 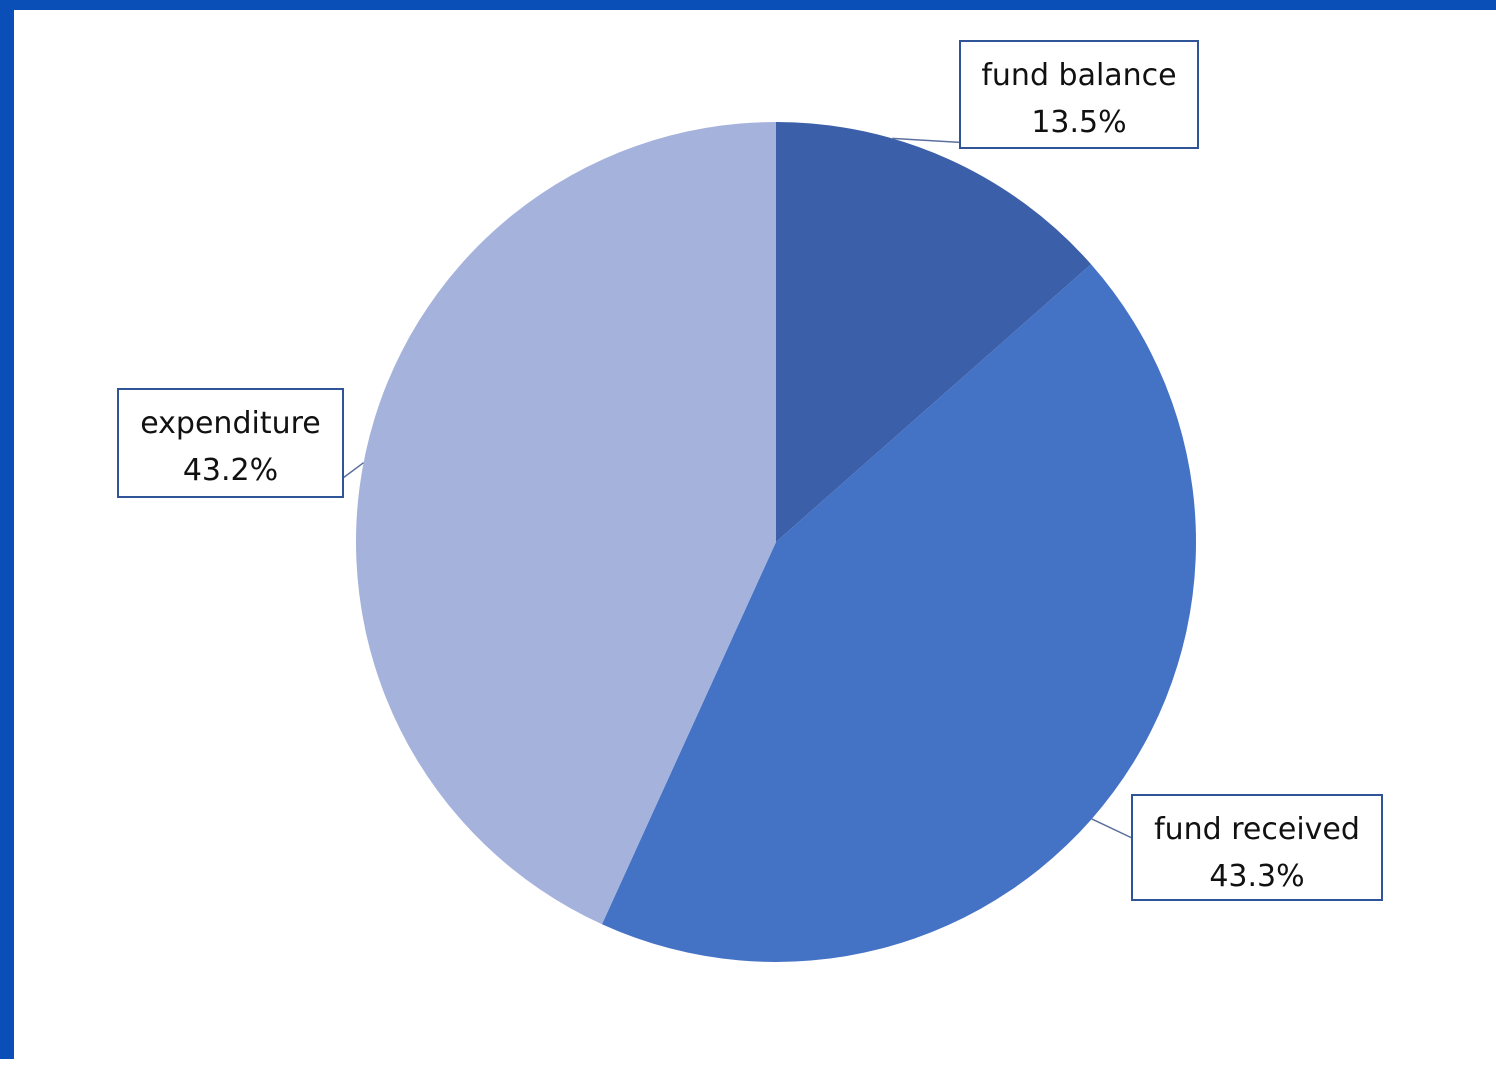 What do you see at coordinates (230, 470) in the screenshot?
I see `data-label-percent: 43.2%` at bounding box center [230, 470].